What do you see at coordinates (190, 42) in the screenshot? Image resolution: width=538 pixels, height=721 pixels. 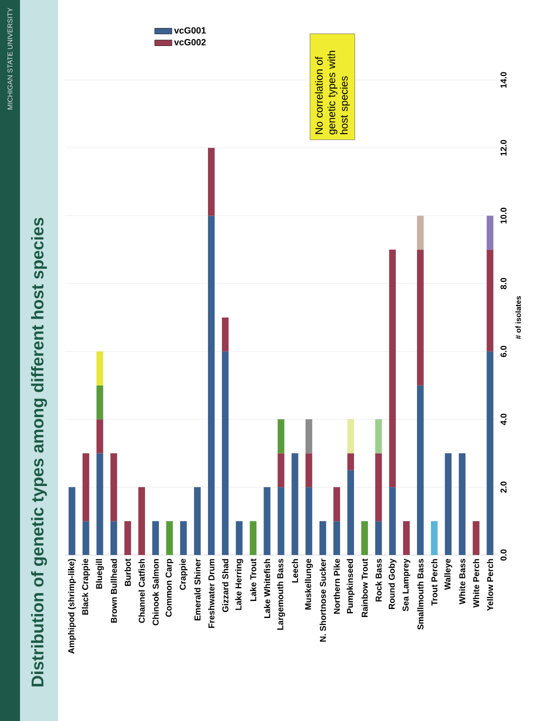 I see `legend-label: vcG002` at bounding box center [190, 42].